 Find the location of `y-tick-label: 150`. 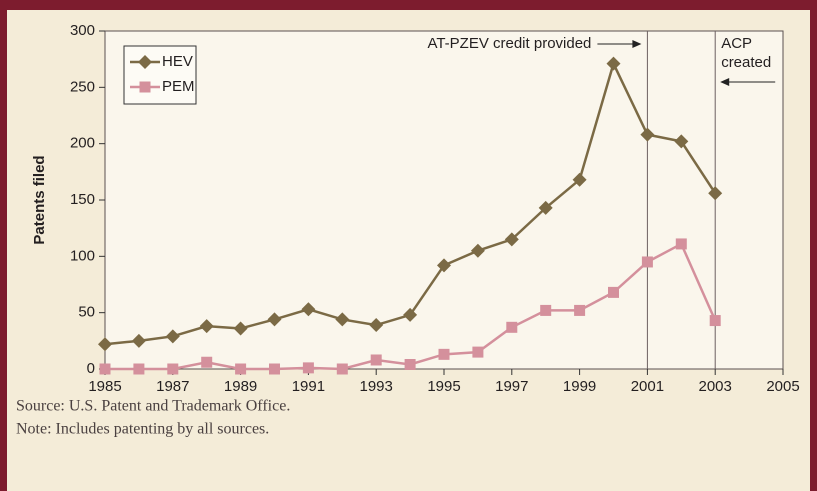

y-tick-label: 150 is located at coordinates (82, 199).